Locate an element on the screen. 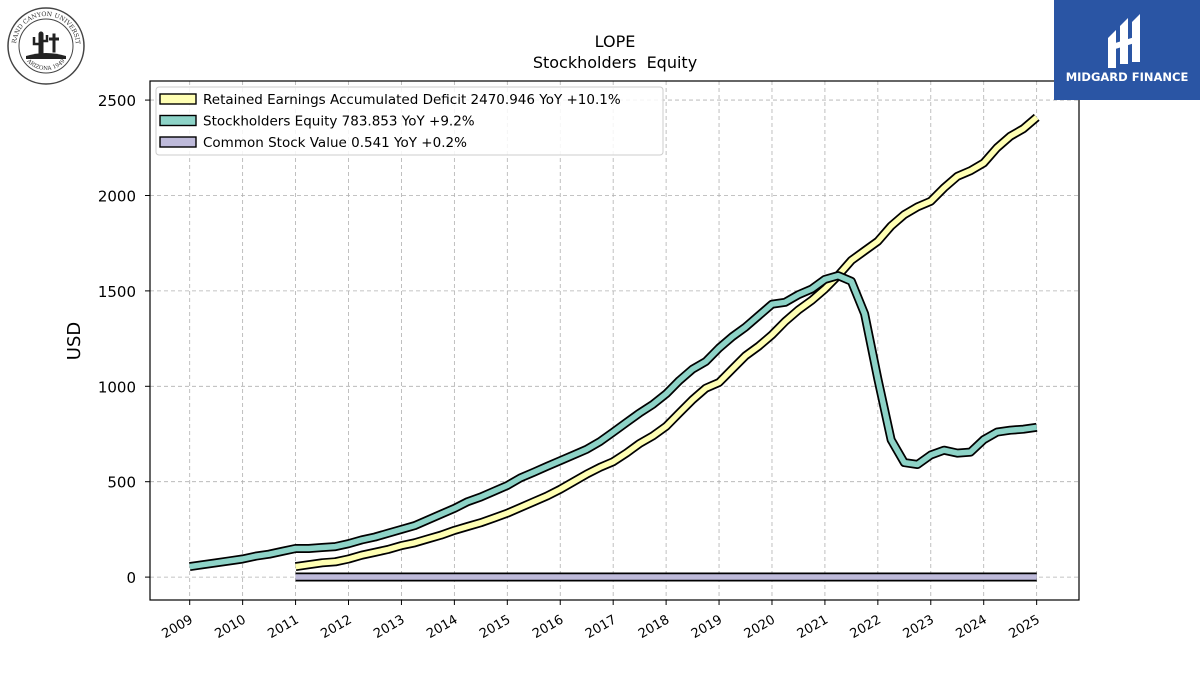 This screenshot has height=675, width=1200. x-tick-label: 2023 is located at coordinates (919, 627).